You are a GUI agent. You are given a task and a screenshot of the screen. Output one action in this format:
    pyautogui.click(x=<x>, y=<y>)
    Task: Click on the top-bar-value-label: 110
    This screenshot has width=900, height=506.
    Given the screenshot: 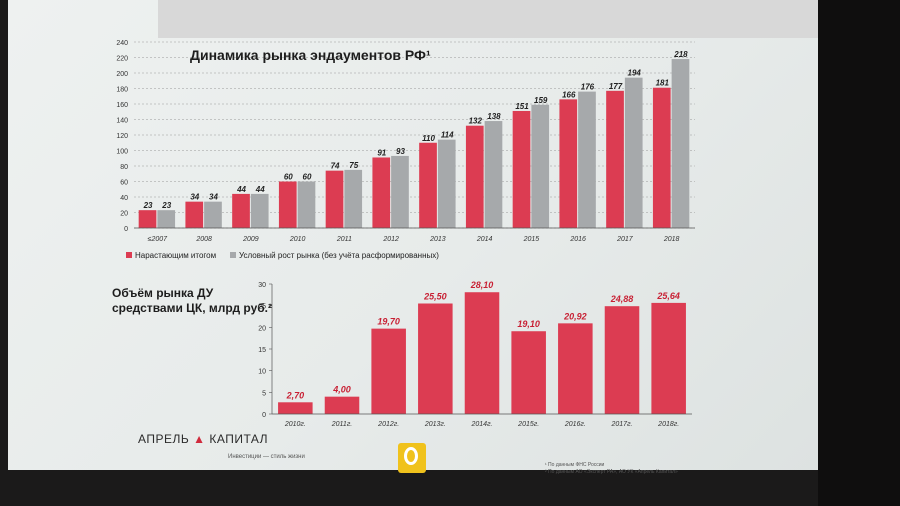 What is the action you would take?
    pyautogui.click(x=428, y=138)
    